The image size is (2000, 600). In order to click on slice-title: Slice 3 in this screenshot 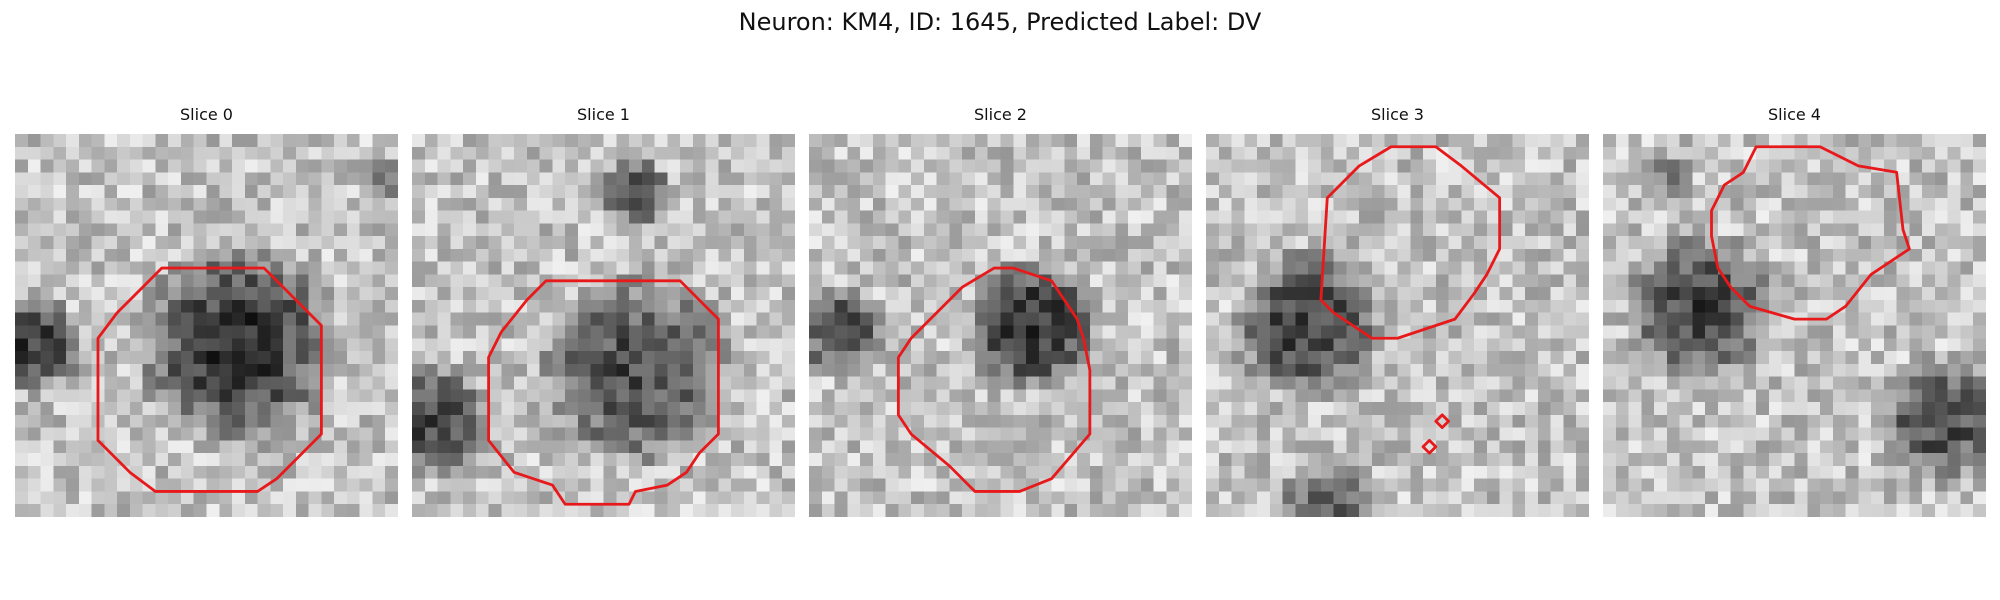, I will do `click(1397, 114)`.